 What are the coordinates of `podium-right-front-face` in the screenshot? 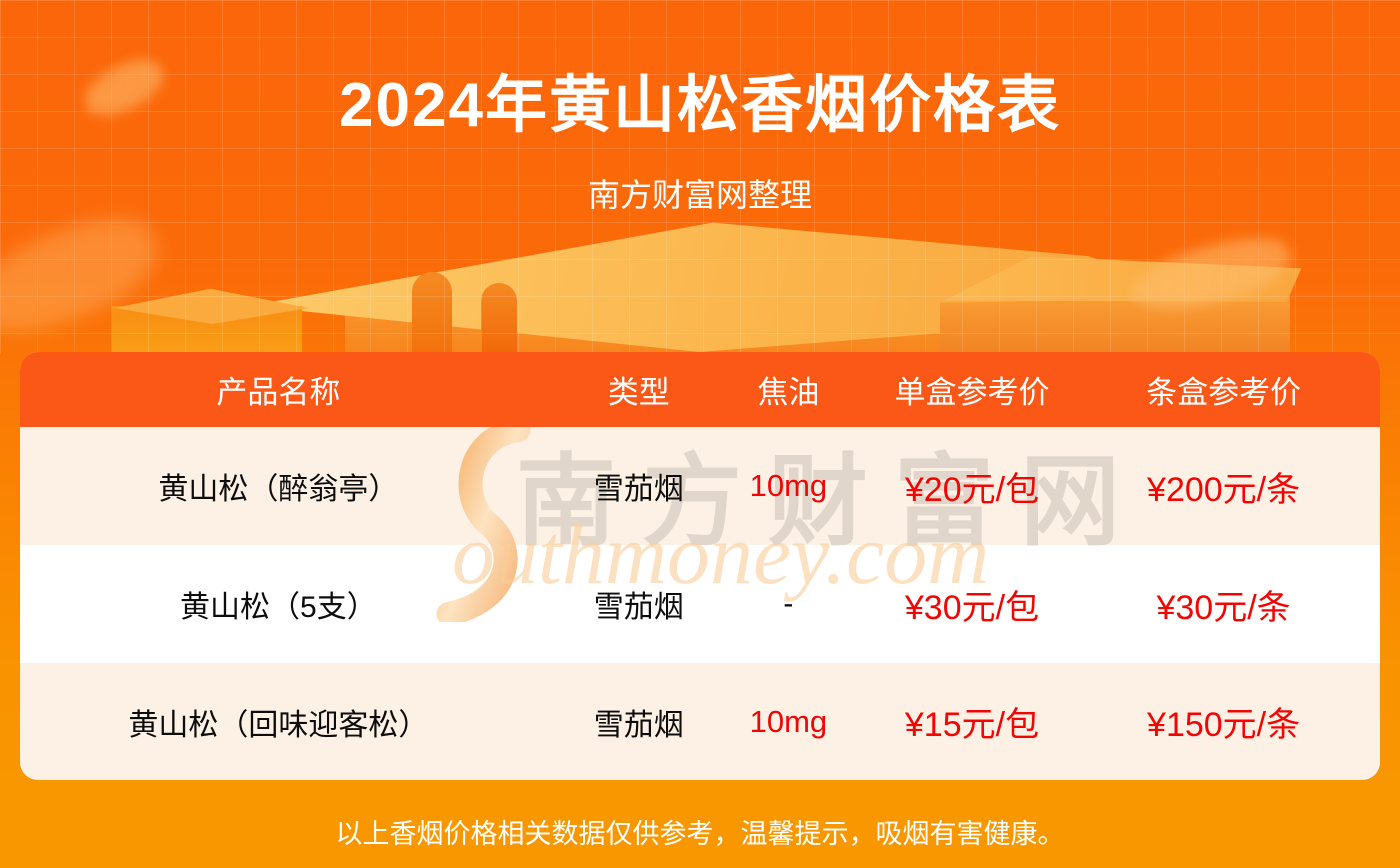 It's located at (1115, 324).